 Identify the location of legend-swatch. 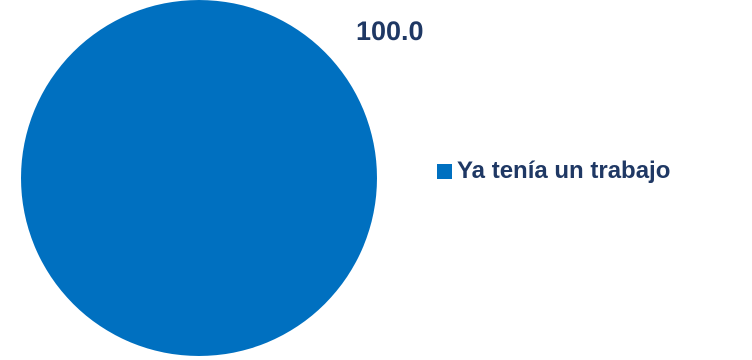
(444, 171).